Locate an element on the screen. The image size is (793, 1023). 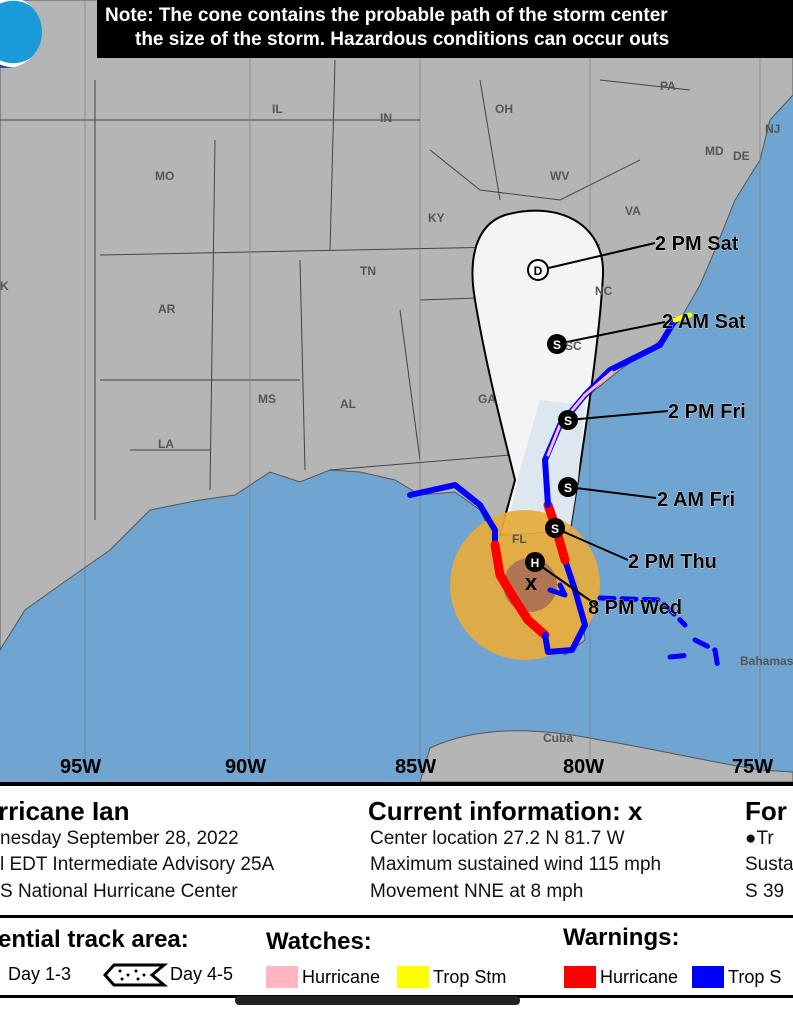
movement: Movement NNE at 8 mph is located at coordinates (477, 891).